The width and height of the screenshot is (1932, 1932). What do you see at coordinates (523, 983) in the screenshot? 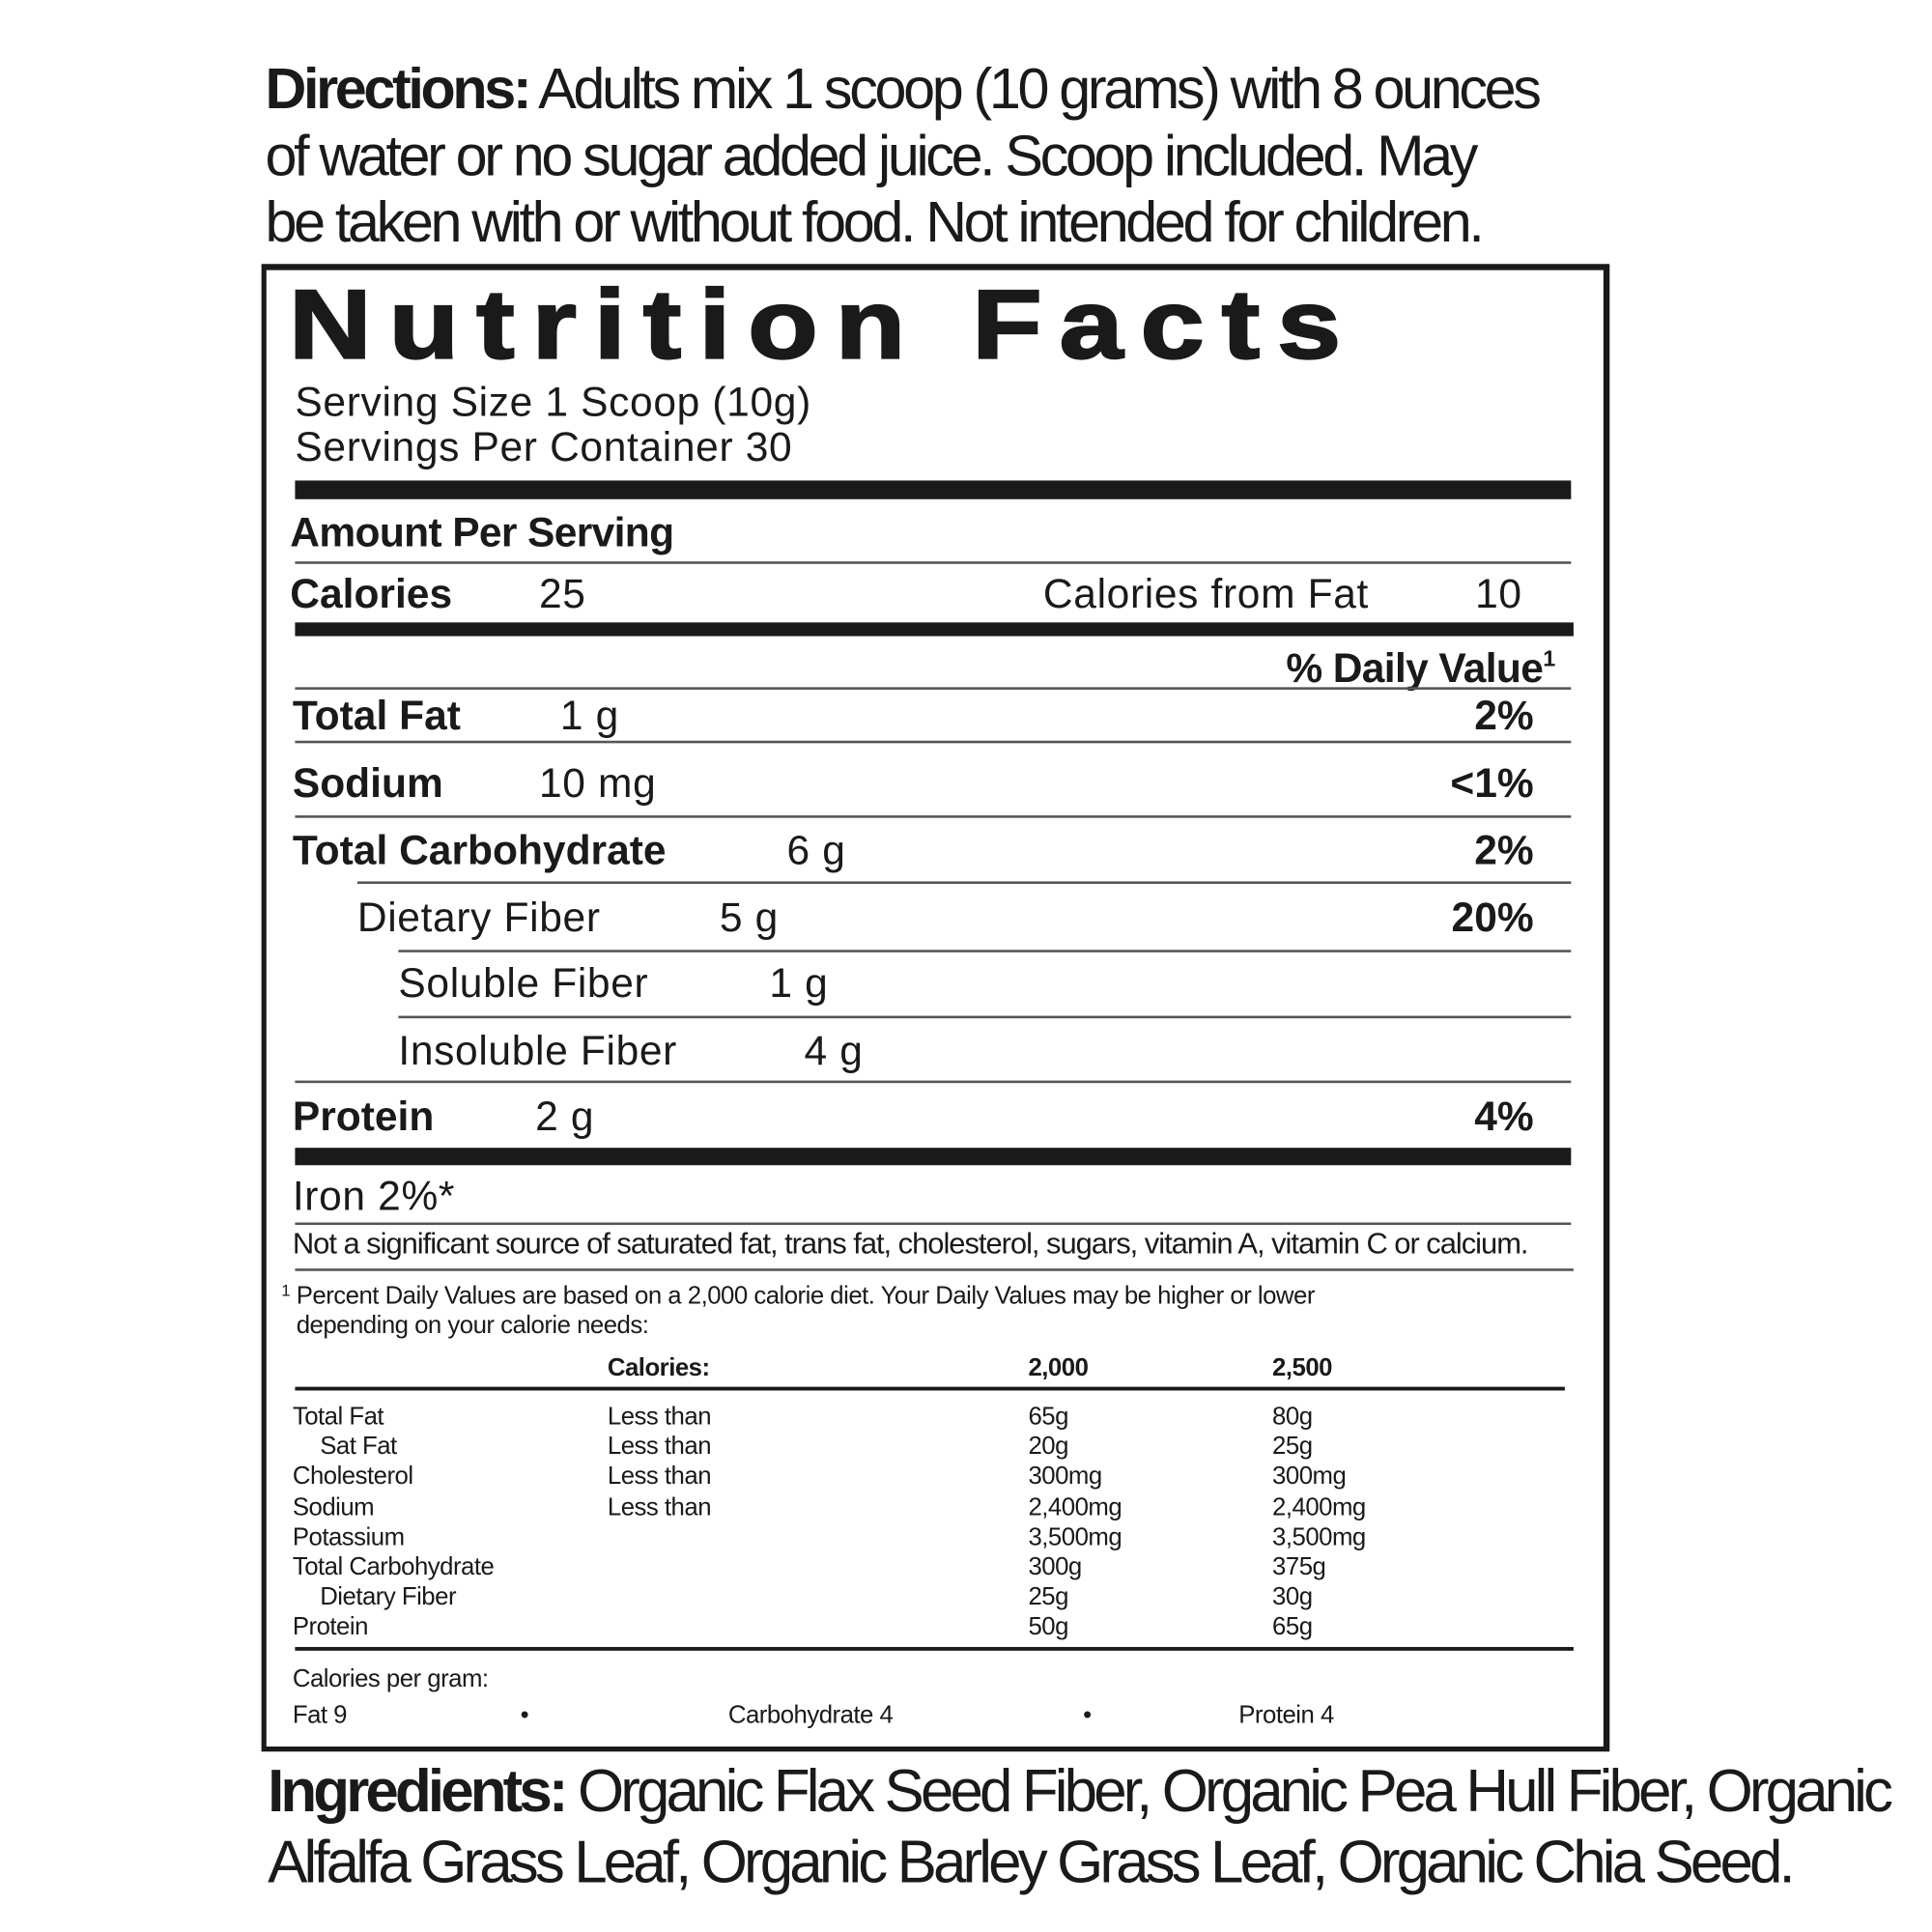
I see `nutrient-name: Soluble Fiber` at bounding box center [523, 983].